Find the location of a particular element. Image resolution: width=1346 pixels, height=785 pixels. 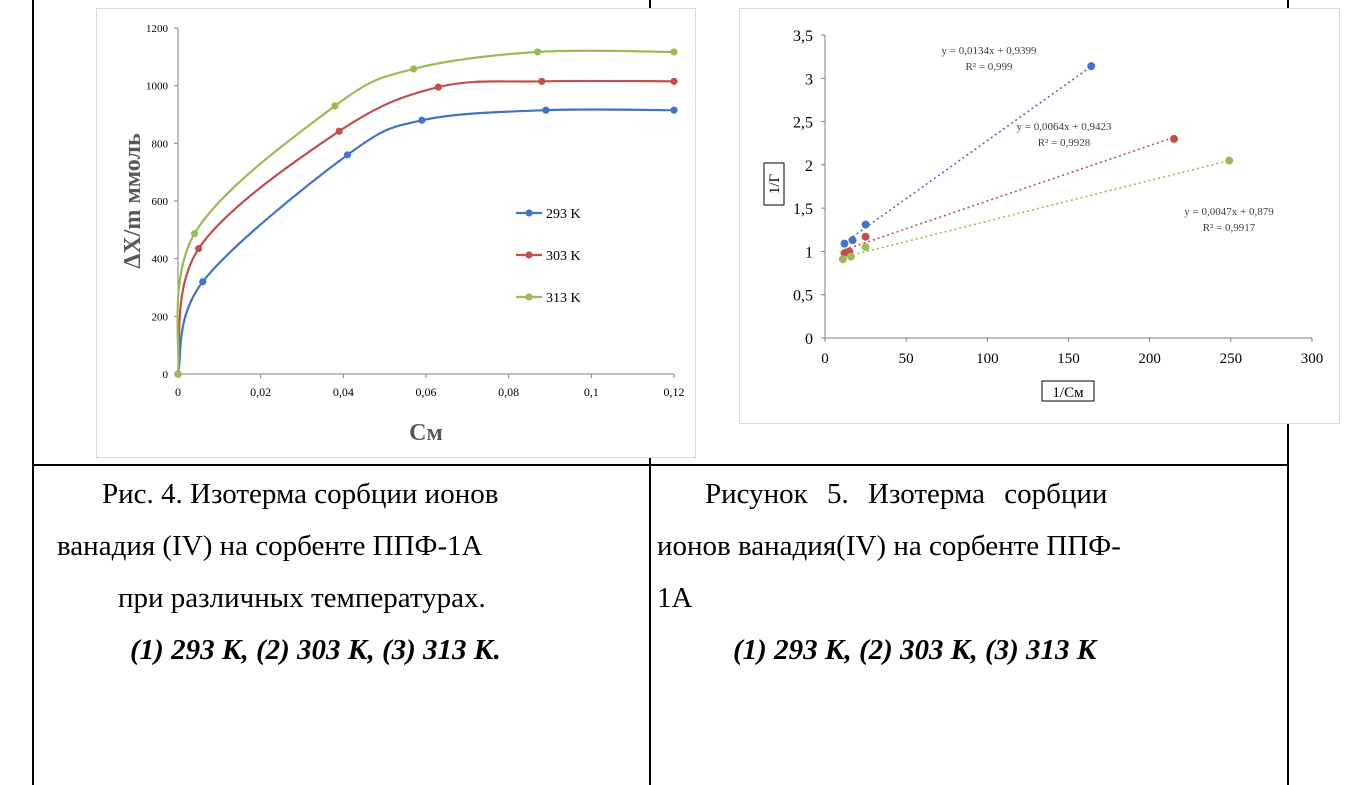

trendline-equation: y = 0,0134x + 0,9399 is located at coordinates (989, 51).